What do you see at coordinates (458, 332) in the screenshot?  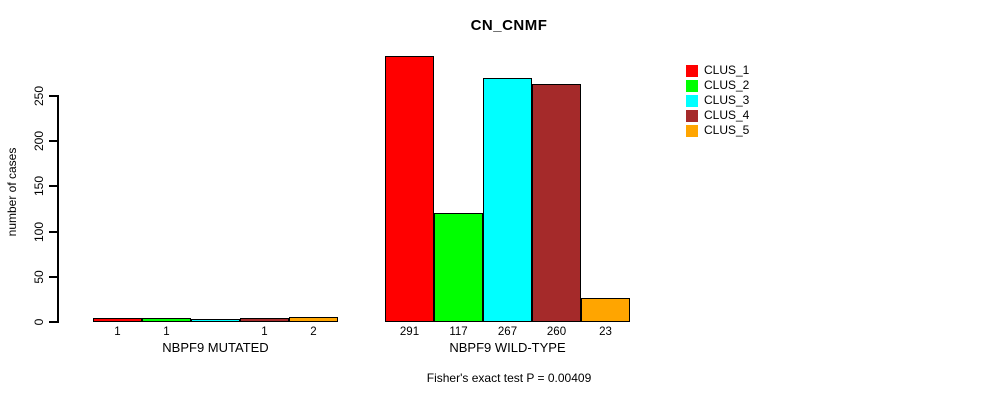 I see `bar-value-label: 117` at bounding box center [458, 332].